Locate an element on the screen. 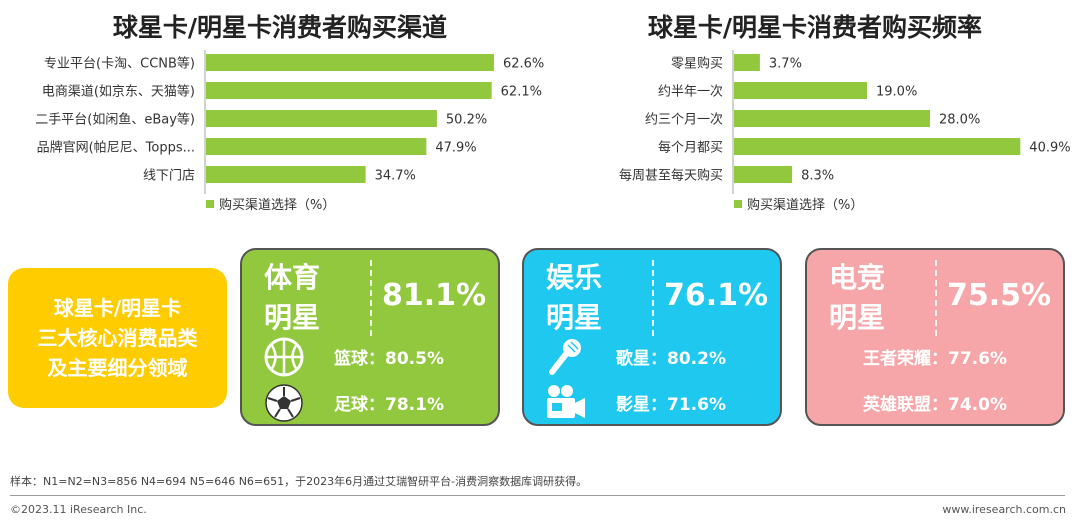 This screenshot has width=1080, height=527. channel-chart-title: 球星卡/明星卡消费者购买渠道 is located at coordinates (280, 27).